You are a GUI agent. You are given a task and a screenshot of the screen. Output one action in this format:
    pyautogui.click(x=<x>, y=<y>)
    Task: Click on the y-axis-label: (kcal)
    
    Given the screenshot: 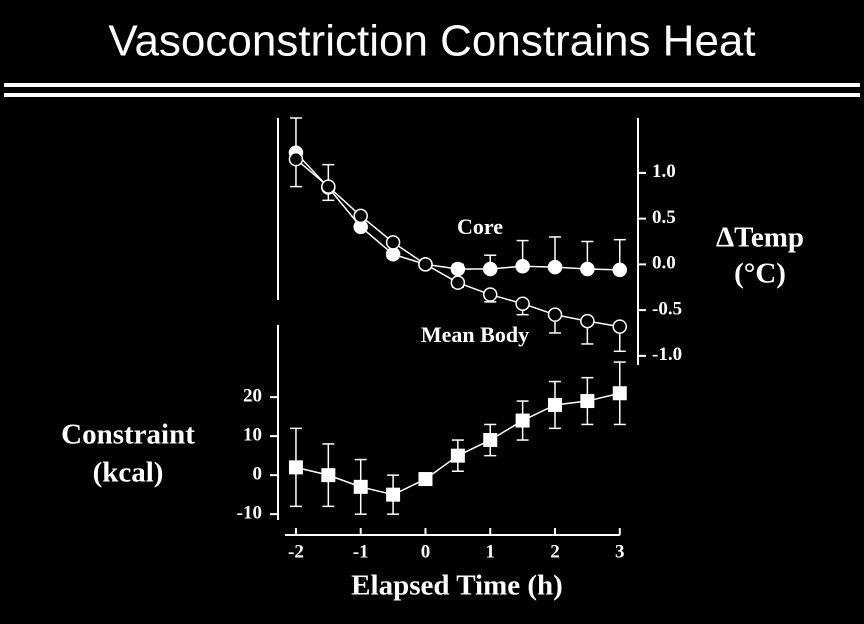 What is the action you would take?
    pyautogui.click(x=128, y=473)
    